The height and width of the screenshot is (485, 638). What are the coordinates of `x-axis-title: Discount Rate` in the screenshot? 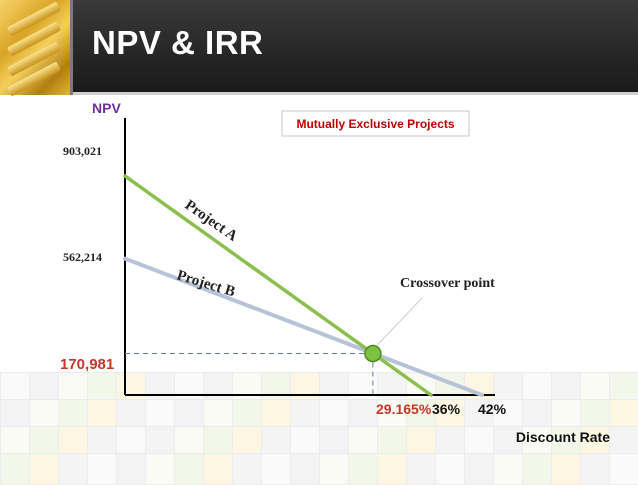 It's located at (563, 437).